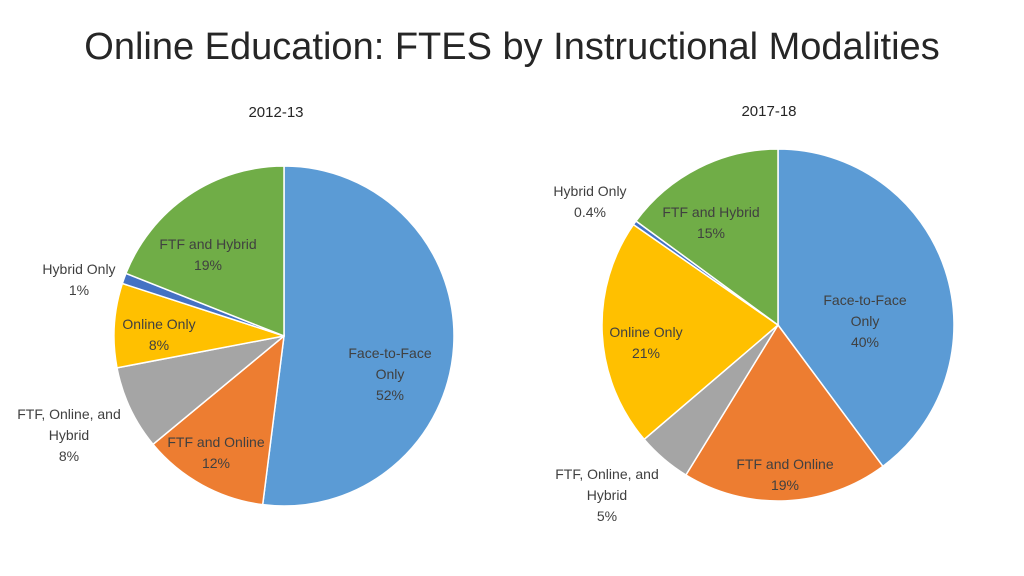  Describe the element at coordinates (207, 254) in the screenshot. I see `data-label-ftf-and-hybrid: FTF and Hybrid 19%` at that location.